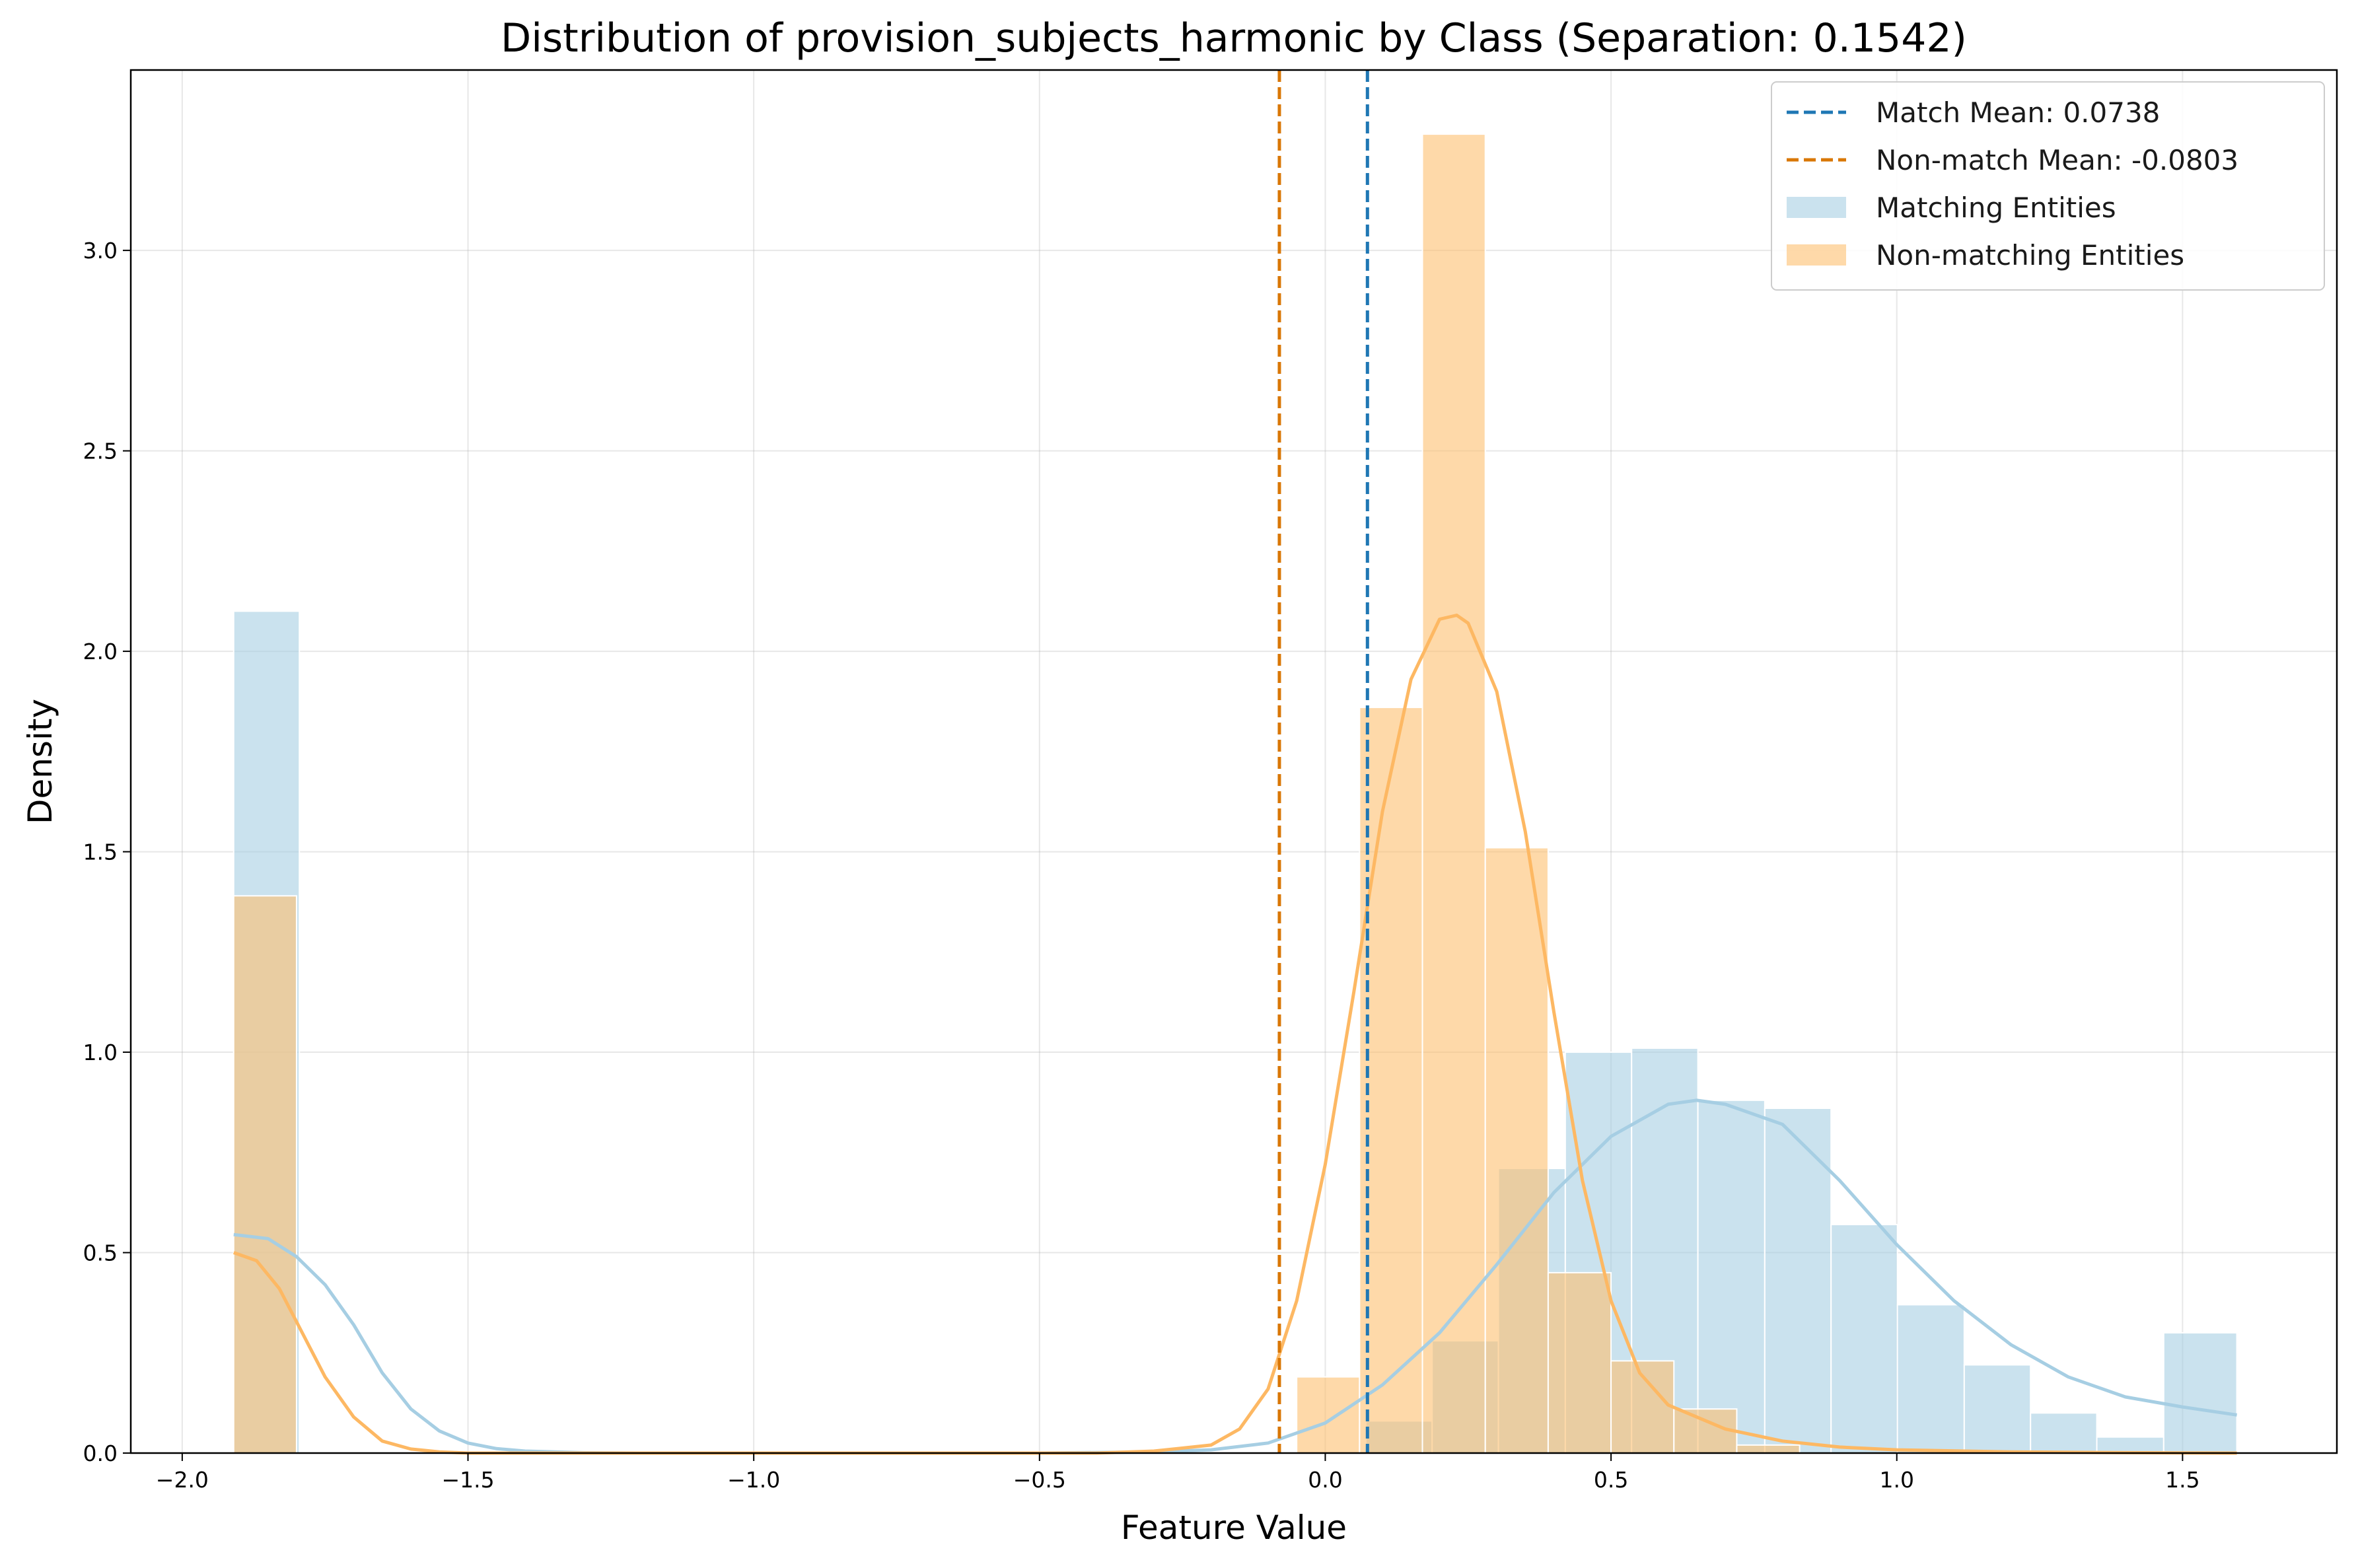  Describe the element at coordinates (100, 852) in the screenshot. I see `y-tick-label-3: 1.5` at that location.